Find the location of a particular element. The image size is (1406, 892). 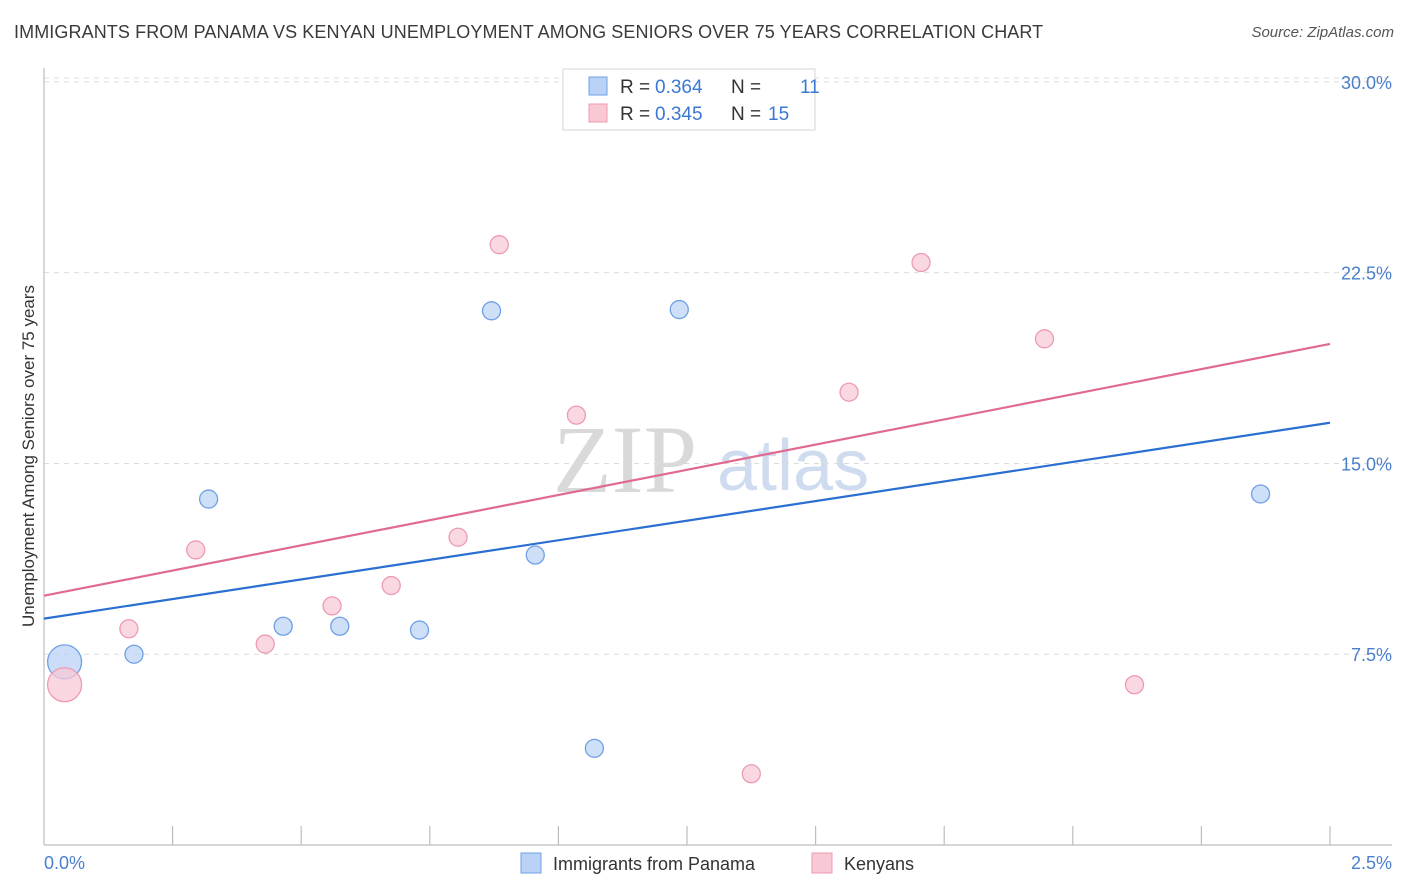

source-label: Source: ZipAtlas.com is located at coordinates (1322, 32).